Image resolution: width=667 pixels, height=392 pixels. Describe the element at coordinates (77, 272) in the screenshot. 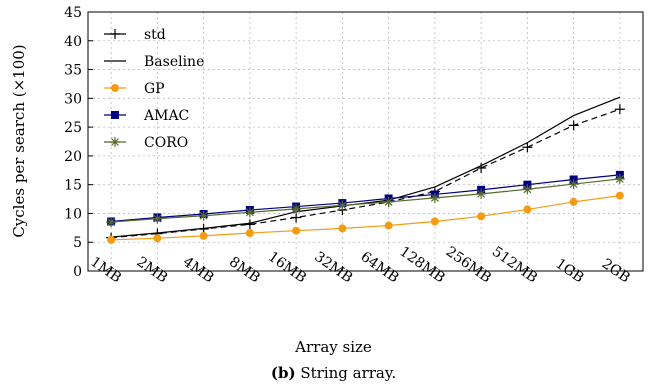

I see `y-tick-label: 0` at that location.